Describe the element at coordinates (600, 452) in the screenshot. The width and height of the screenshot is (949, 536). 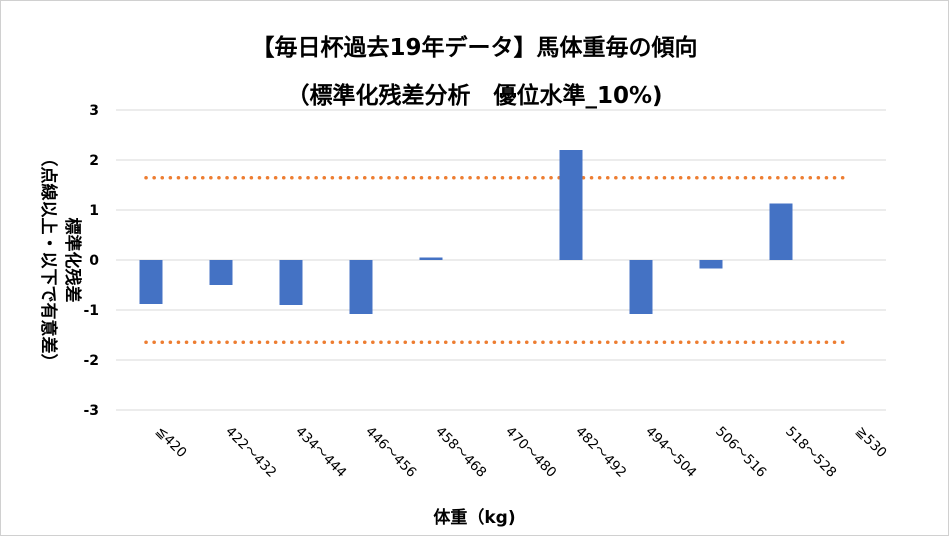
I see `x-tick-label: 482～492` at that location.